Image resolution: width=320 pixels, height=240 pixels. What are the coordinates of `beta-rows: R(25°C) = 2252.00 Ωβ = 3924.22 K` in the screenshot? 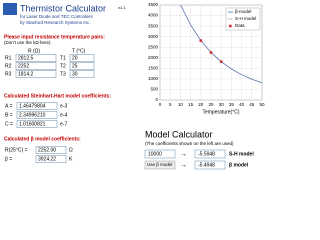 It's located at (39, 154).